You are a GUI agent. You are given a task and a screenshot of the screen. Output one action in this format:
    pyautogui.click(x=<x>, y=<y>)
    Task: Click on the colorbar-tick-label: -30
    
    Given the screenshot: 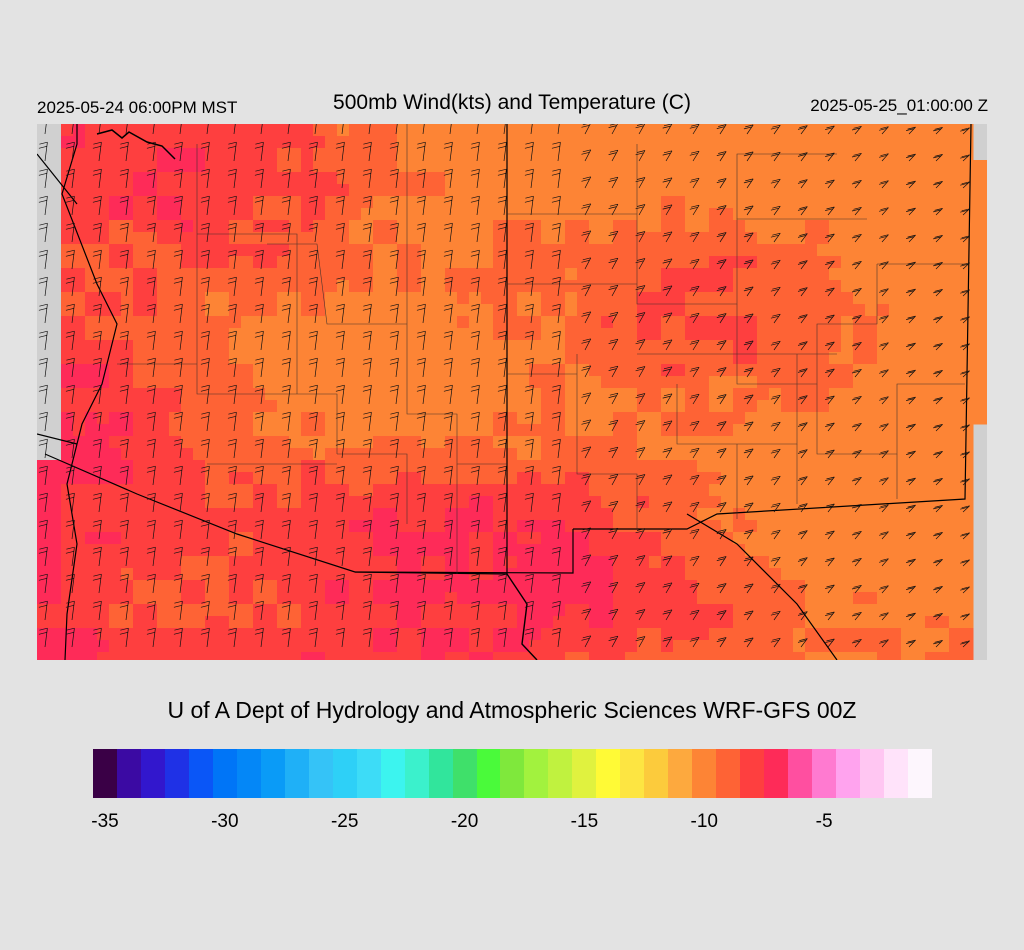 What is the action you would take?
    pyautogui.click(x=225, y=821)
    